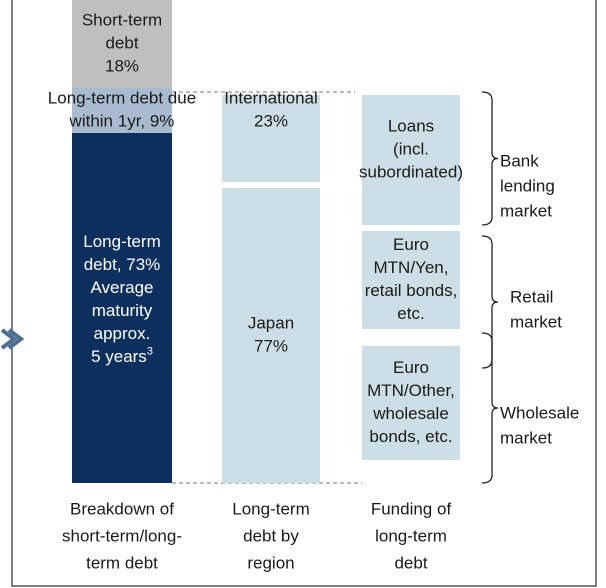  I want to click on segment-label: etc., so click(410, 313).